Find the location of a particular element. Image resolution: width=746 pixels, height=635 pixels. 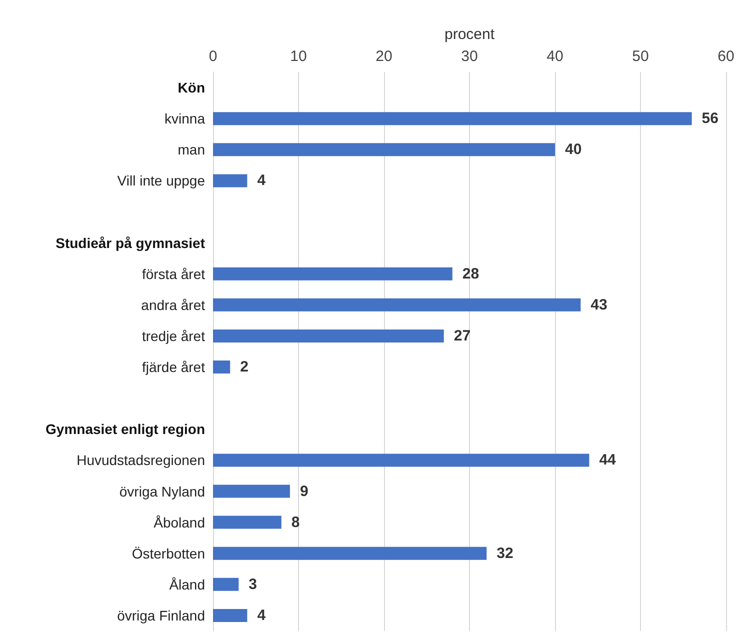

data-label: 28 is located at coordinates (471, 273).